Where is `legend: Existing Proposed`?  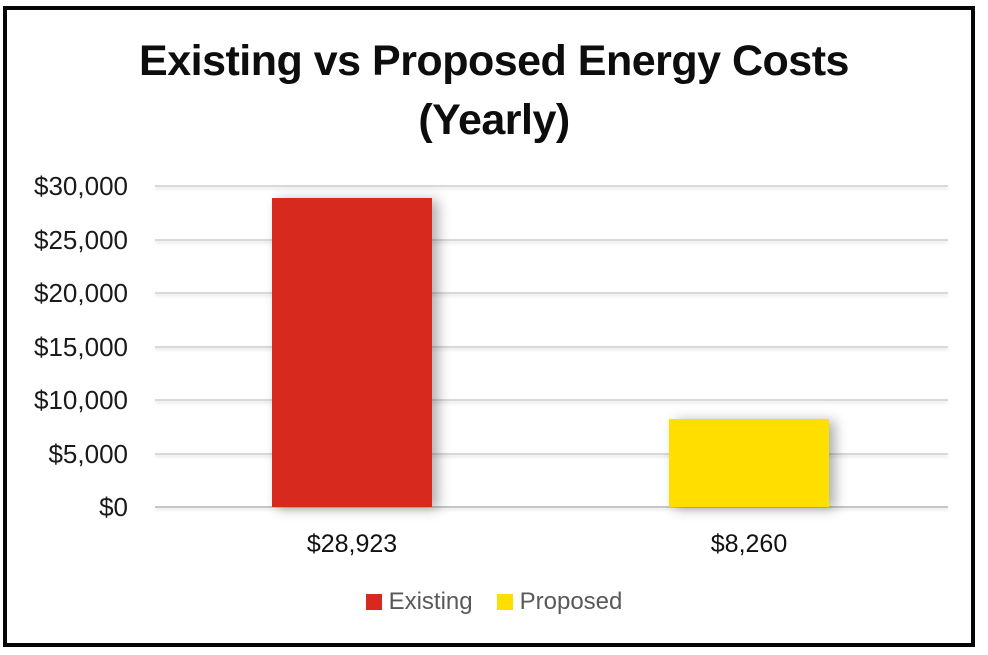
legend: Existing Proposed is located at coordinates (494, 602).